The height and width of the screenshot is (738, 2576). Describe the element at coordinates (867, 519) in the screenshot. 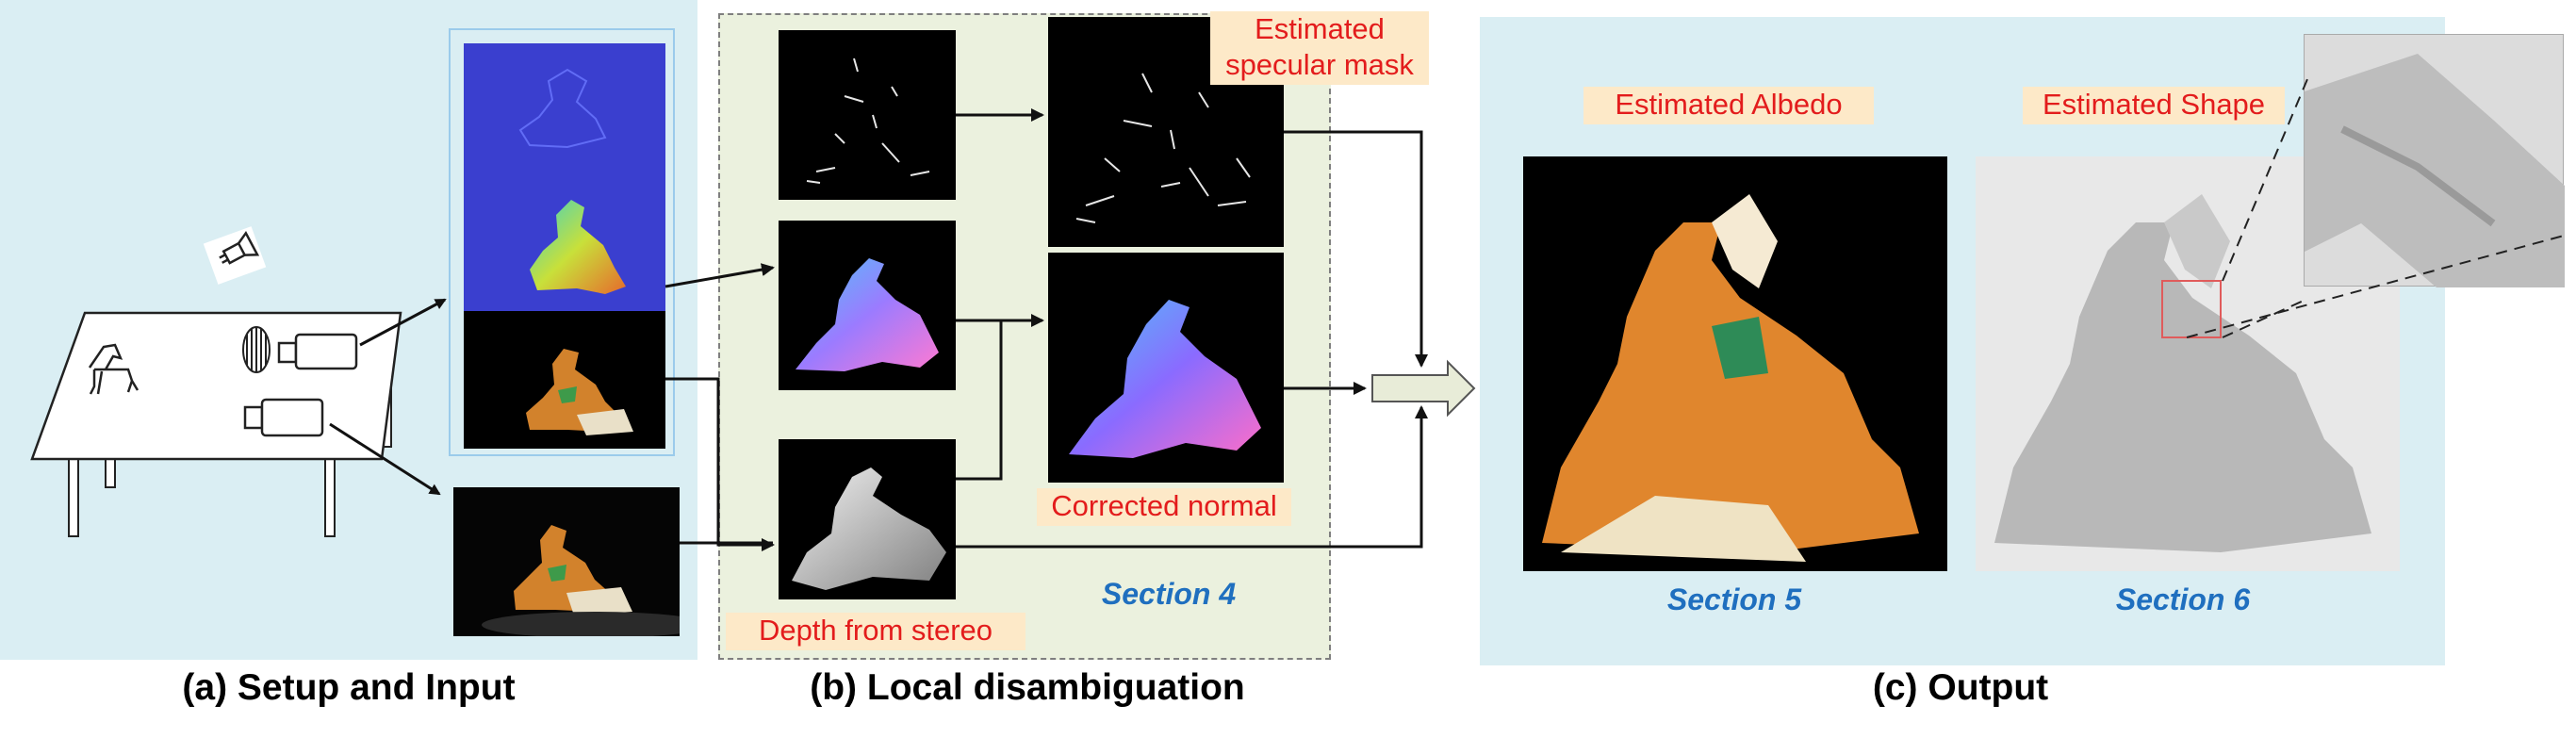

I see `depth-image` at that location.